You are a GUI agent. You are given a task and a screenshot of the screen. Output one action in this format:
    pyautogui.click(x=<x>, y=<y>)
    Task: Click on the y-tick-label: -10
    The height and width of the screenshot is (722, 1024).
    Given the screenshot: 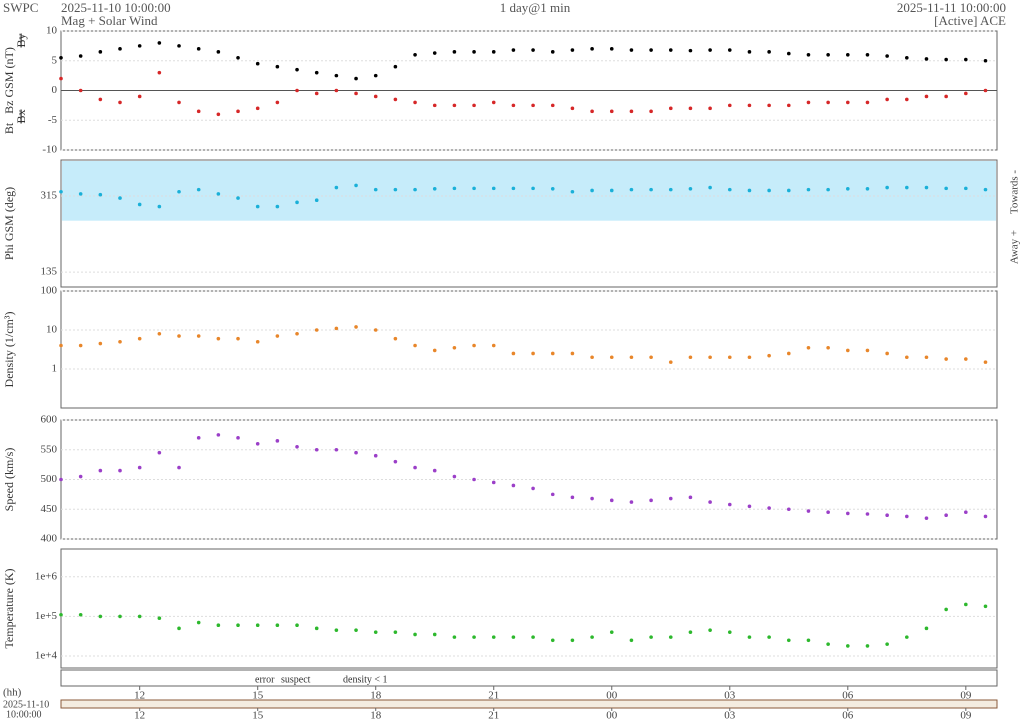 What is the action you would take?
    pyautogui.click(x=49, y=150)
    